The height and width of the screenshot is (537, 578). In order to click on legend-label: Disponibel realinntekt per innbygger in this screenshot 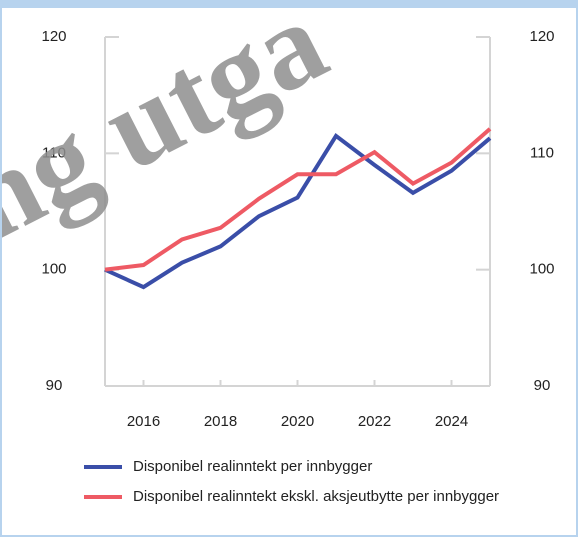, I will do `click(253, 466)`.